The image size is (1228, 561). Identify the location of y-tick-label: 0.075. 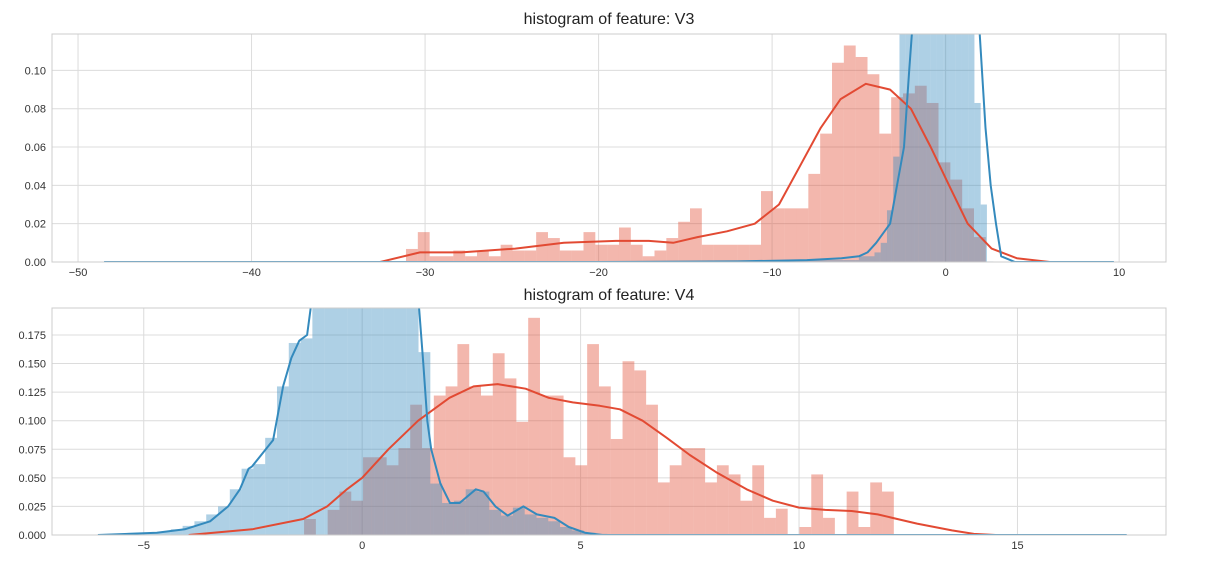
(32, 450).